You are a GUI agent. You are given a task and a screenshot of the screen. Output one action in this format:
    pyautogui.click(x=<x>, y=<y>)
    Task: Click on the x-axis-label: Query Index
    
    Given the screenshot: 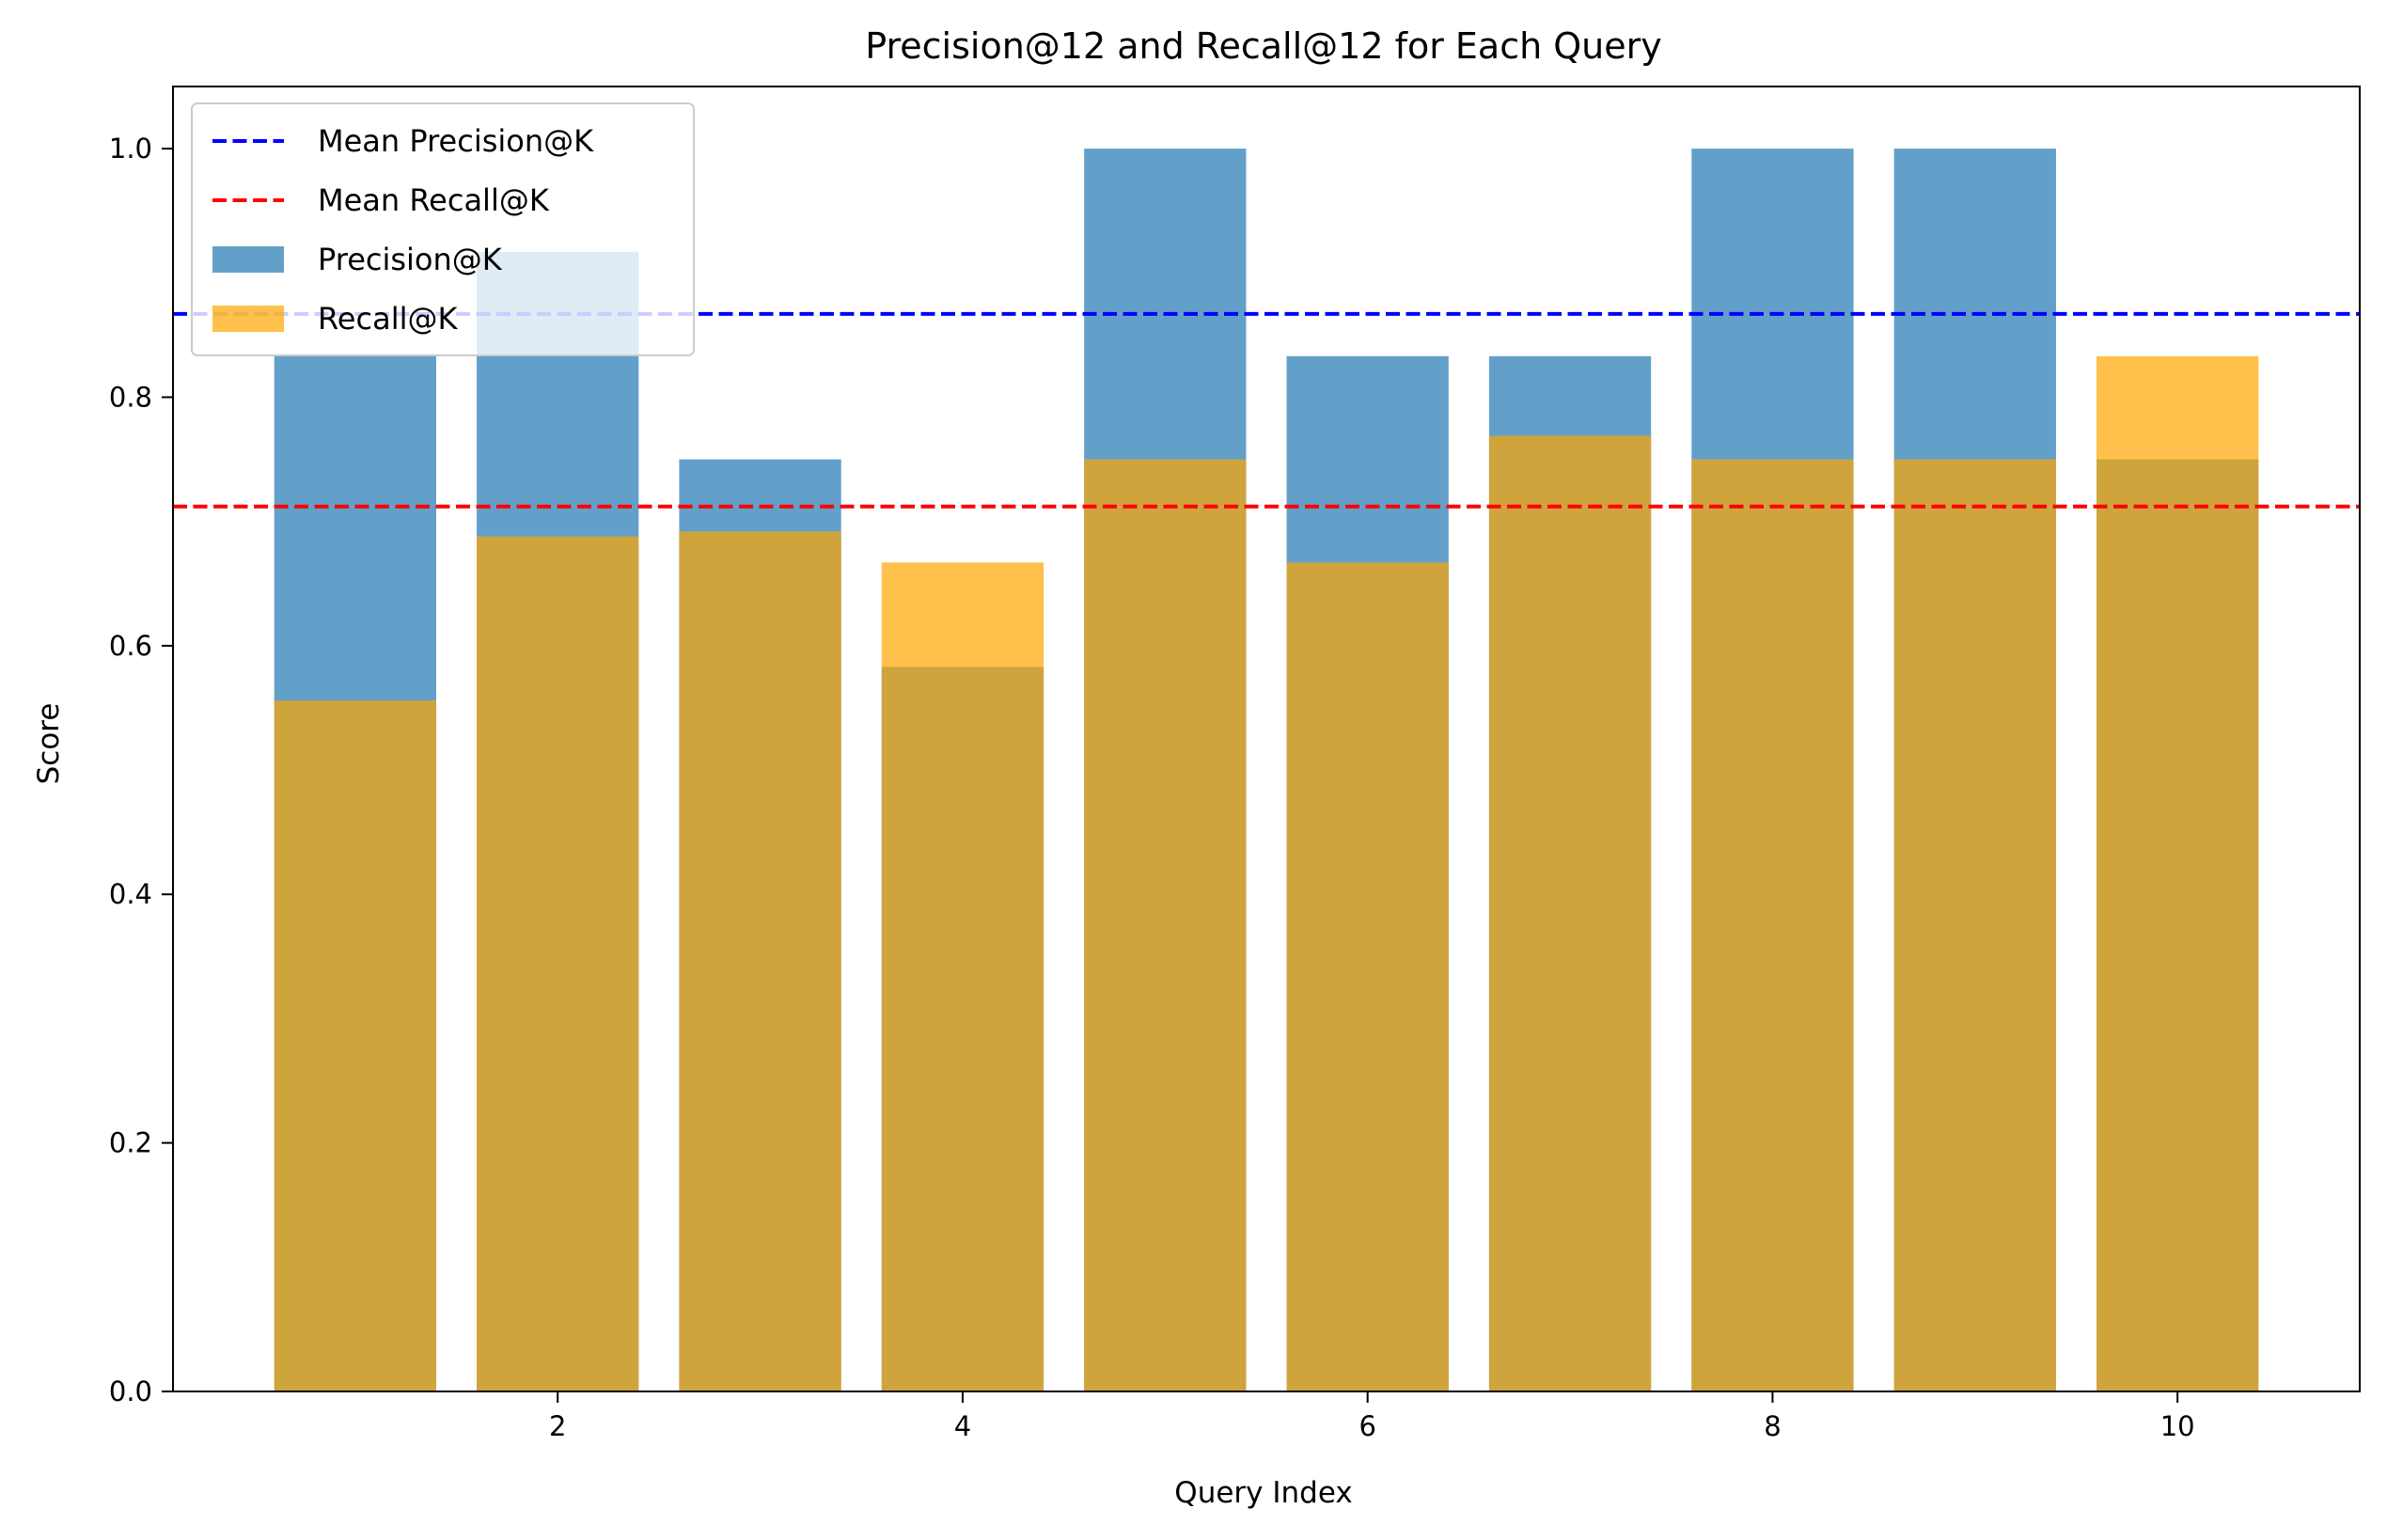 What is the action you would take?
    pyautogui.click(x=1263, y=1493)
    